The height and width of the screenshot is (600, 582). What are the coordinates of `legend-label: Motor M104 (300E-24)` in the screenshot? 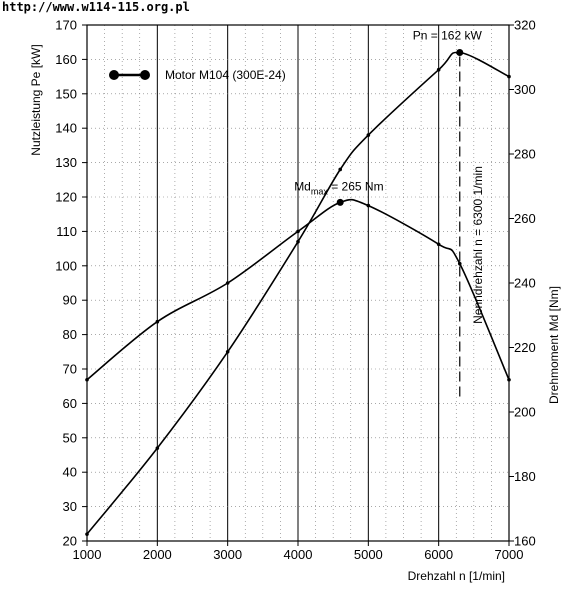 It's located at (225, 75).